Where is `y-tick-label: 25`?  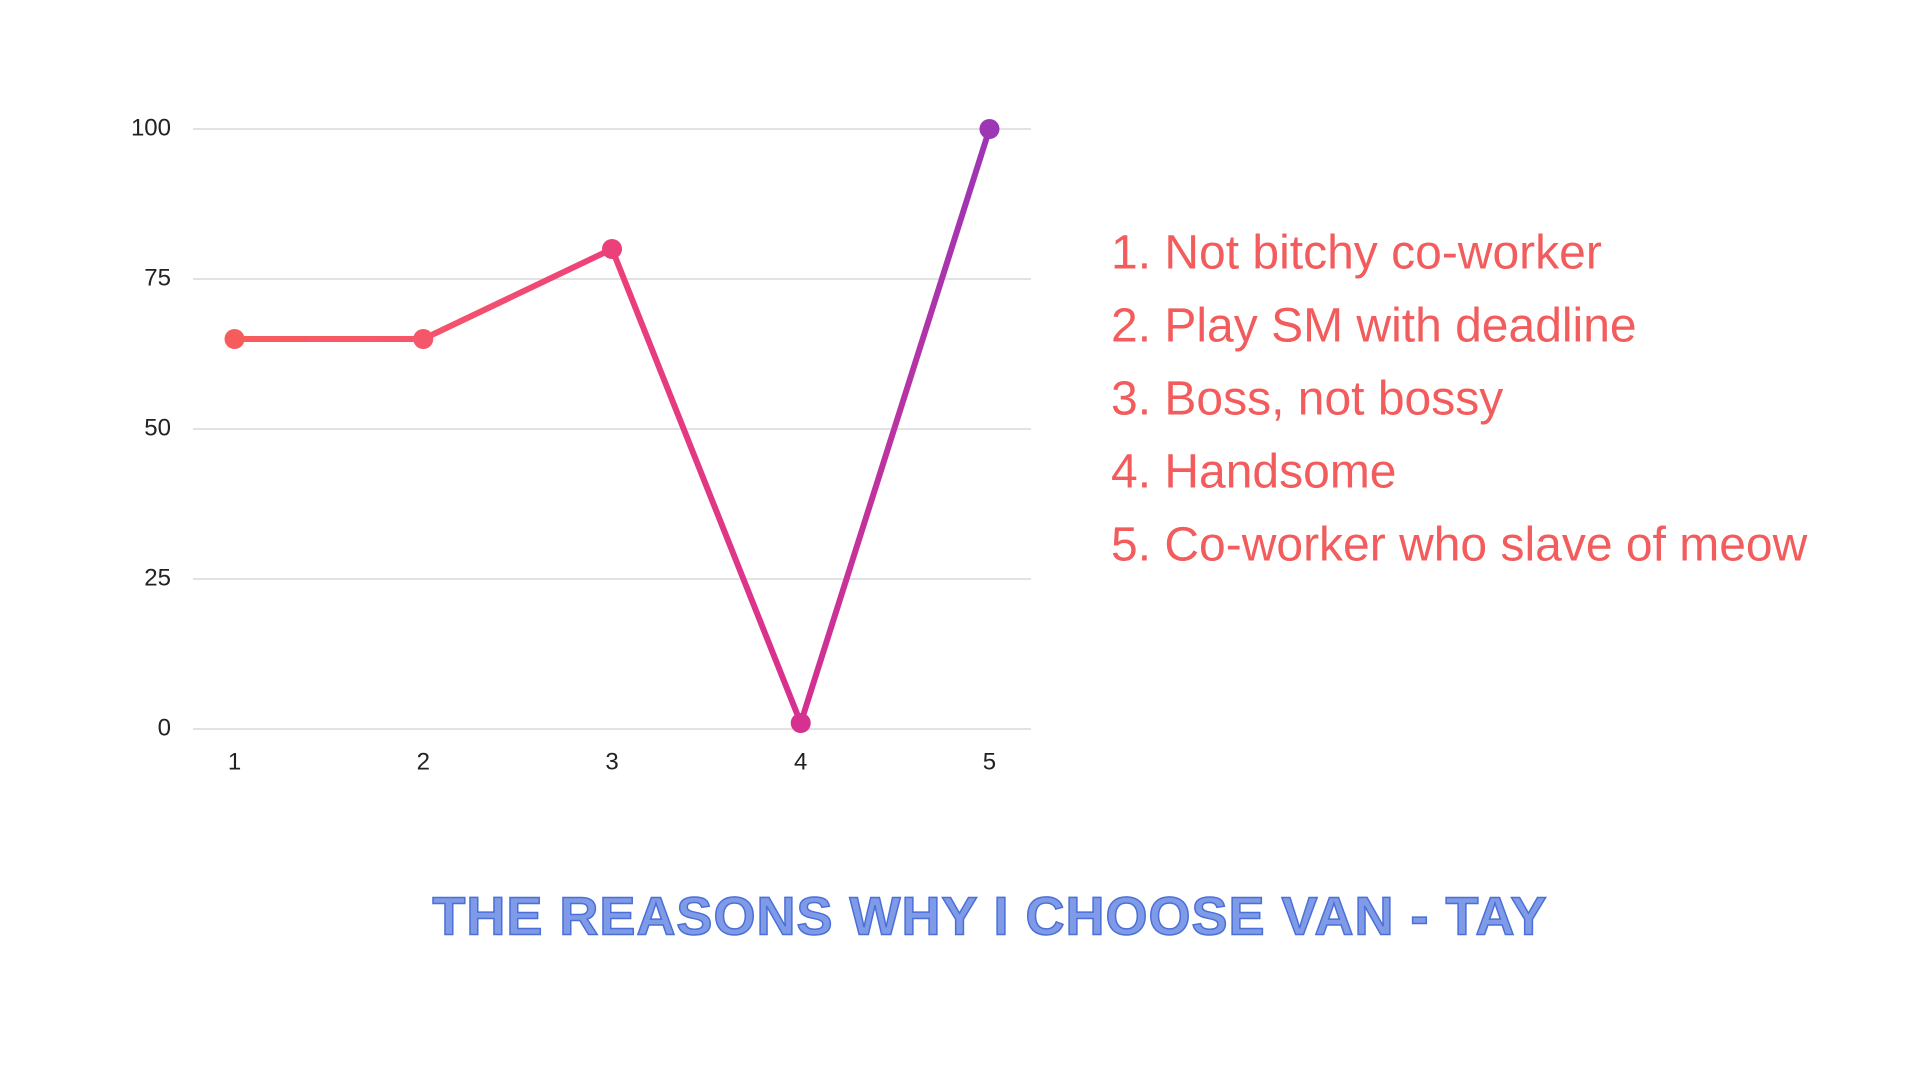 y-tick-label: 25 is located at coordinates (157, 577).